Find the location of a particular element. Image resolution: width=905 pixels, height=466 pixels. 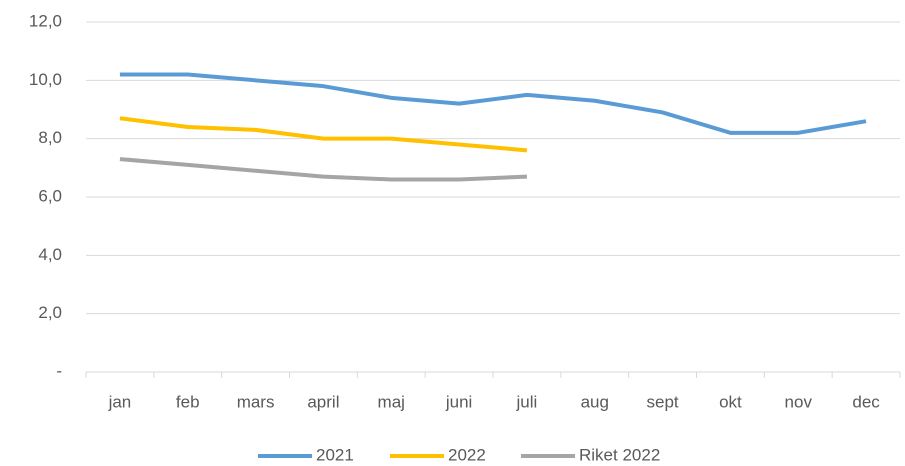

y-tick-label: 8,0 is located at coordinates (50, 137).